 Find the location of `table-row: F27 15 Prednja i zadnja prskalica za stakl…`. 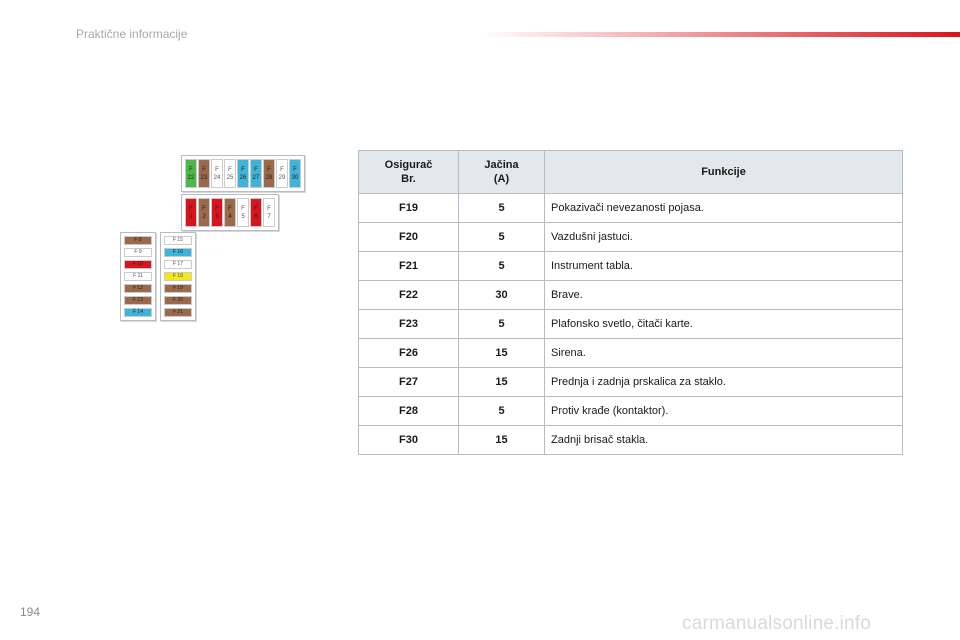

table-row: F27 15 Prednja i zadnja prskalica za stakl… is located at coordinates (630, 382).